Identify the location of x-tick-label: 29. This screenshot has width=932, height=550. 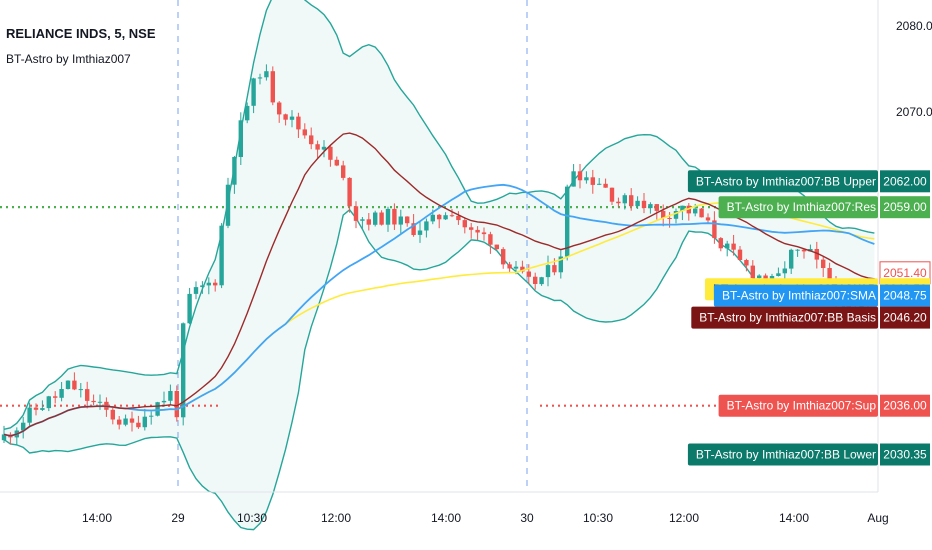
(178, 518).